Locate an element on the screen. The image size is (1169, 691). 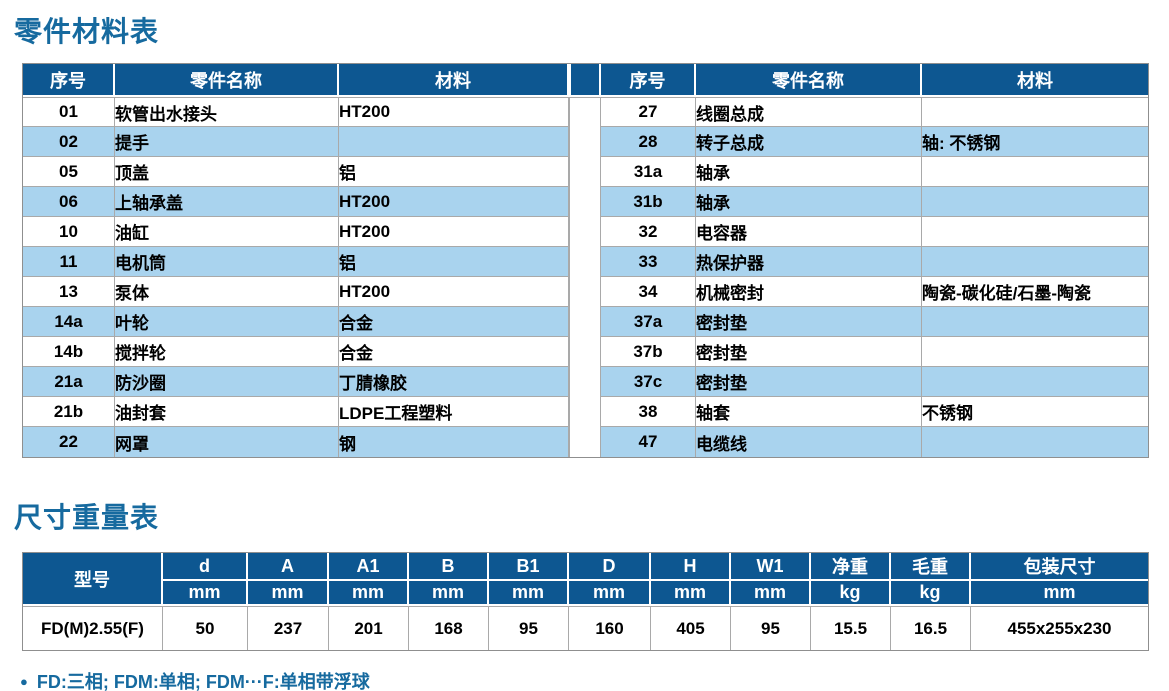
part-no-cell: 37a is located at coordinates (648, 322).